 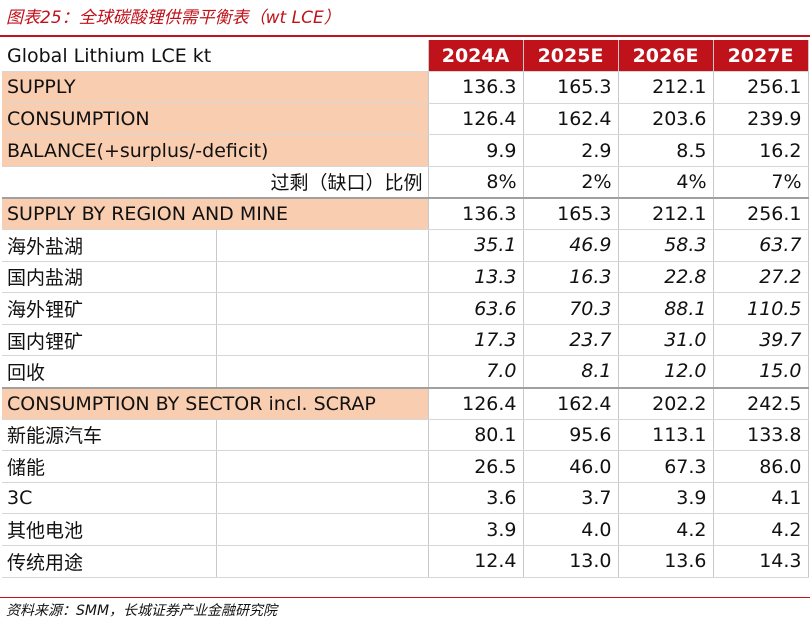 I want to click on table-row: CONSUMPTION 126.4 162.4 203.6 239.9, so click(x=405, y=119).